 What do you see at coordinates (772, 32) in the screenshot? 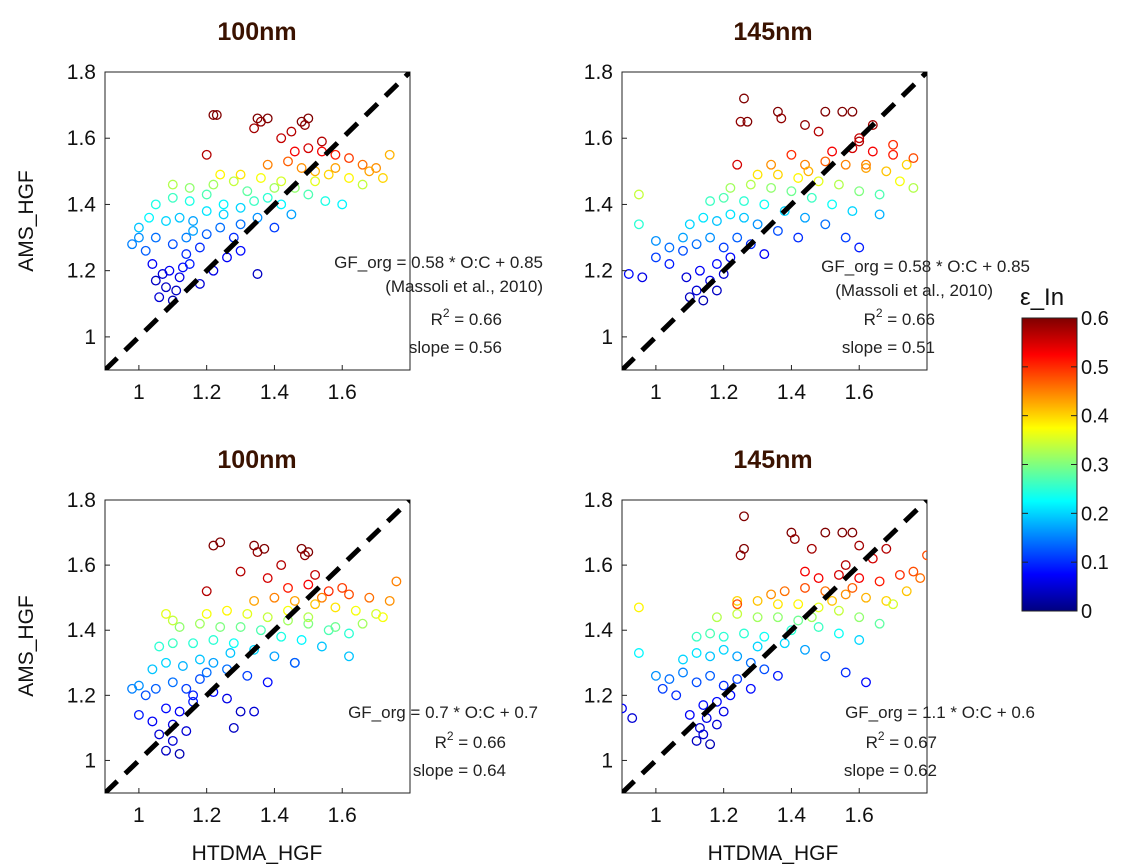
I see `panel-1-title: 145nm` at bounding box center [772, 32].